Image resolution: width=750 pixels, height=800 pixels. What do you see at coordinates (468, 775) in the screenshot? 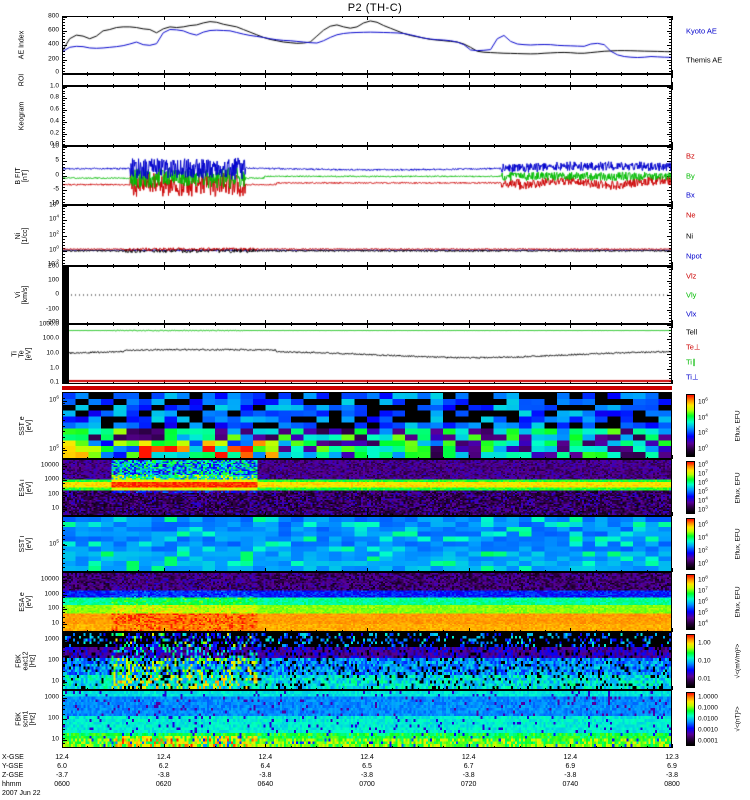
I see `xaxis-tick-z-gse-4: -3.8` at bounding box center [468, 775].